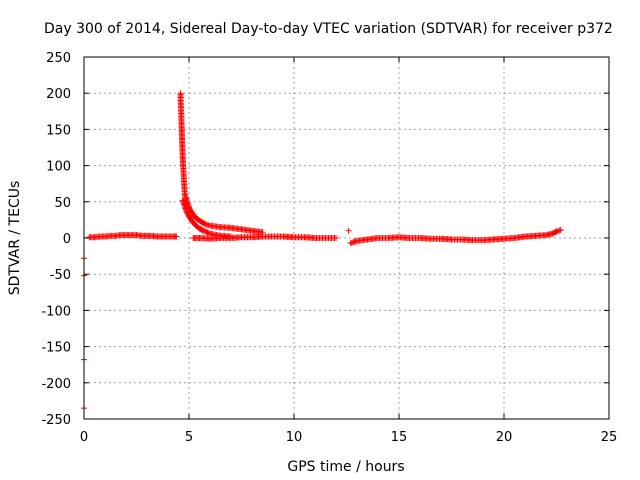  I want to click on y-tick-label: -150, so click(56, 348).